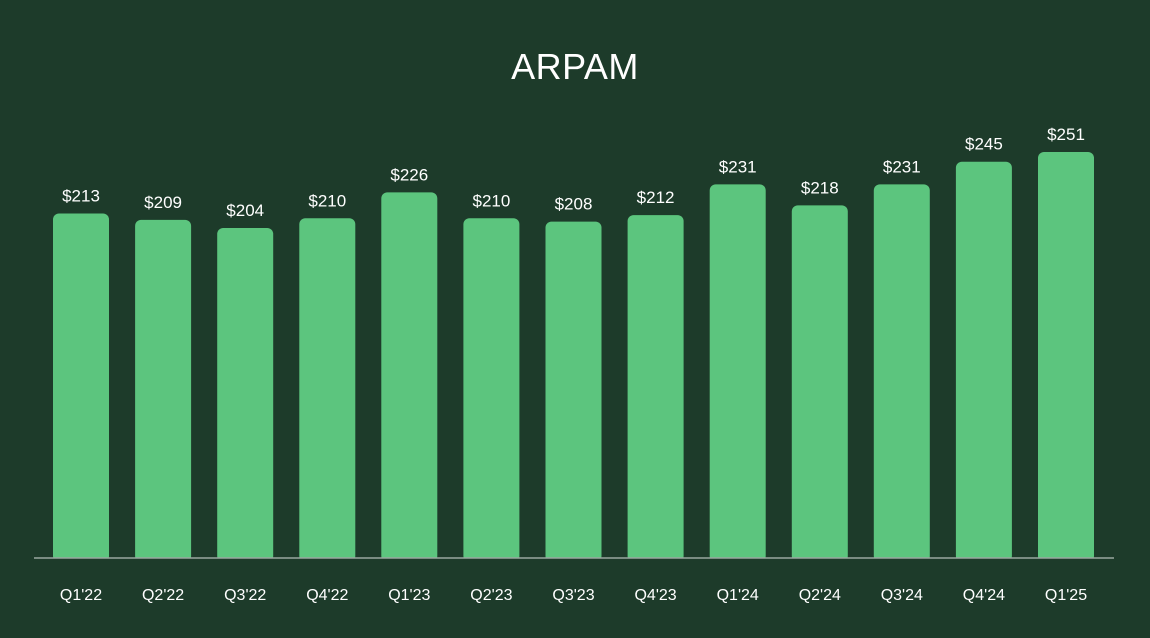  What do you see at coordinates (575, 66) in the screenshot?
I see `chart-title: ARPAM` at bounding box center [575, 66].